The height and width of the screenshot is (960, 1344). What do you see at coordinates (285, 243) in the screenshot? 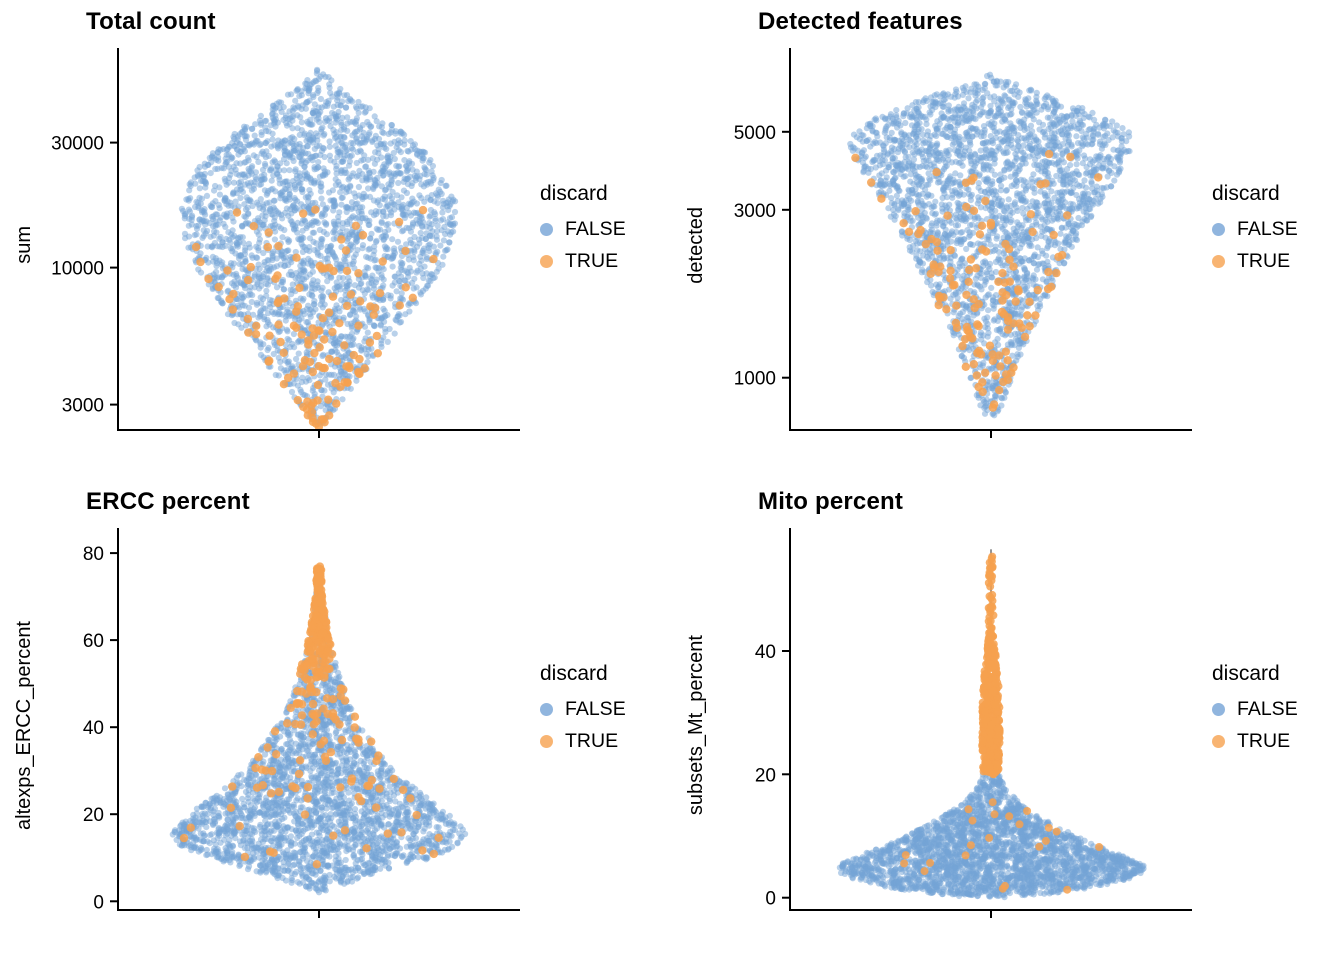
I see `violin-plot-total-count: 3000 10000 30000` at bounding box center [285, 243].